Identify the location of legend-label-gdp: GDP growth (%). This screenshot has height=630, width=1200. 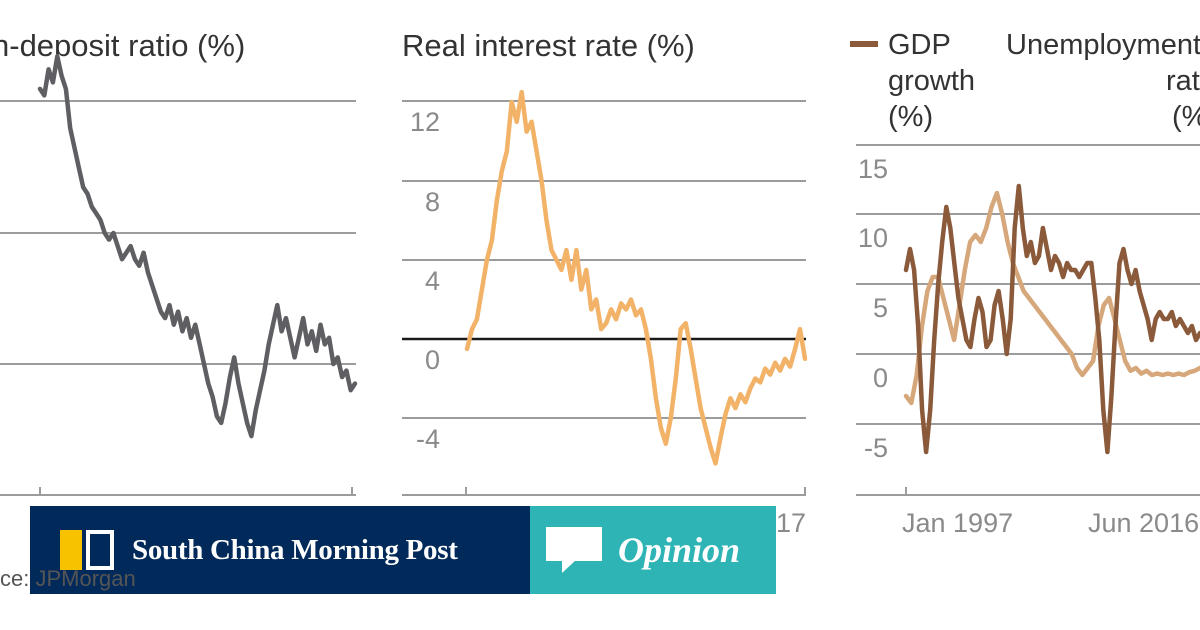
(931, 81).